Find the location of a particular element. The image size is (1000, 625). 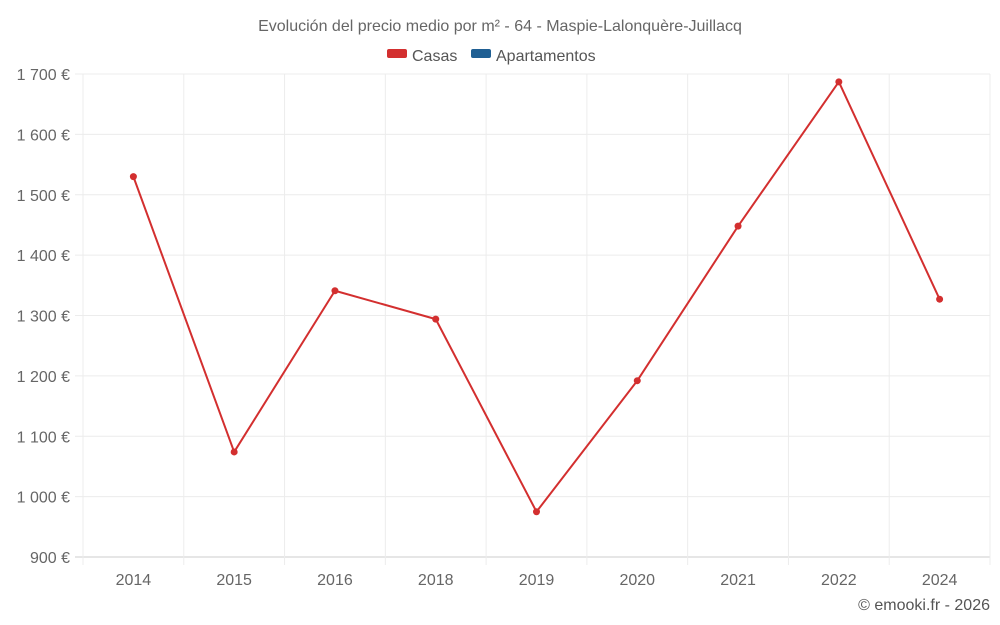

x-axis: 2014 2015 2016 2018 2019 2020 2021 2022 2024 is located at coordinates (537, 580).